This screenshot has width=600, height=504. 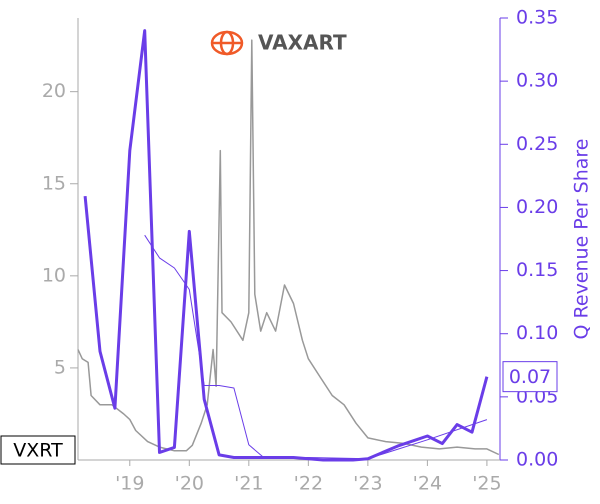 I want to click on y-tick-label: 5, so click(x=60, y=367).